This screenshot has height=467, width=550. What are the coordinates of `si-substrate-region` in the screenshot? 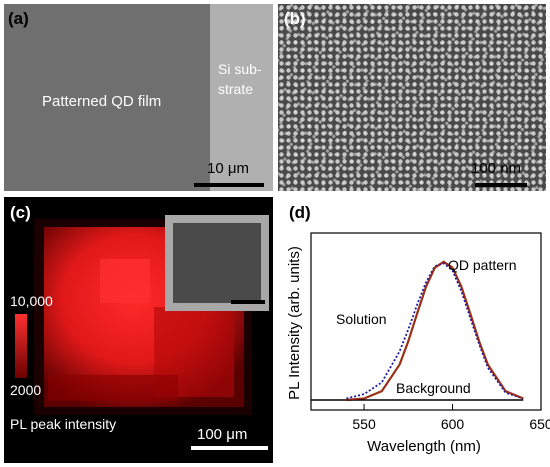 It's located at (241, 97).